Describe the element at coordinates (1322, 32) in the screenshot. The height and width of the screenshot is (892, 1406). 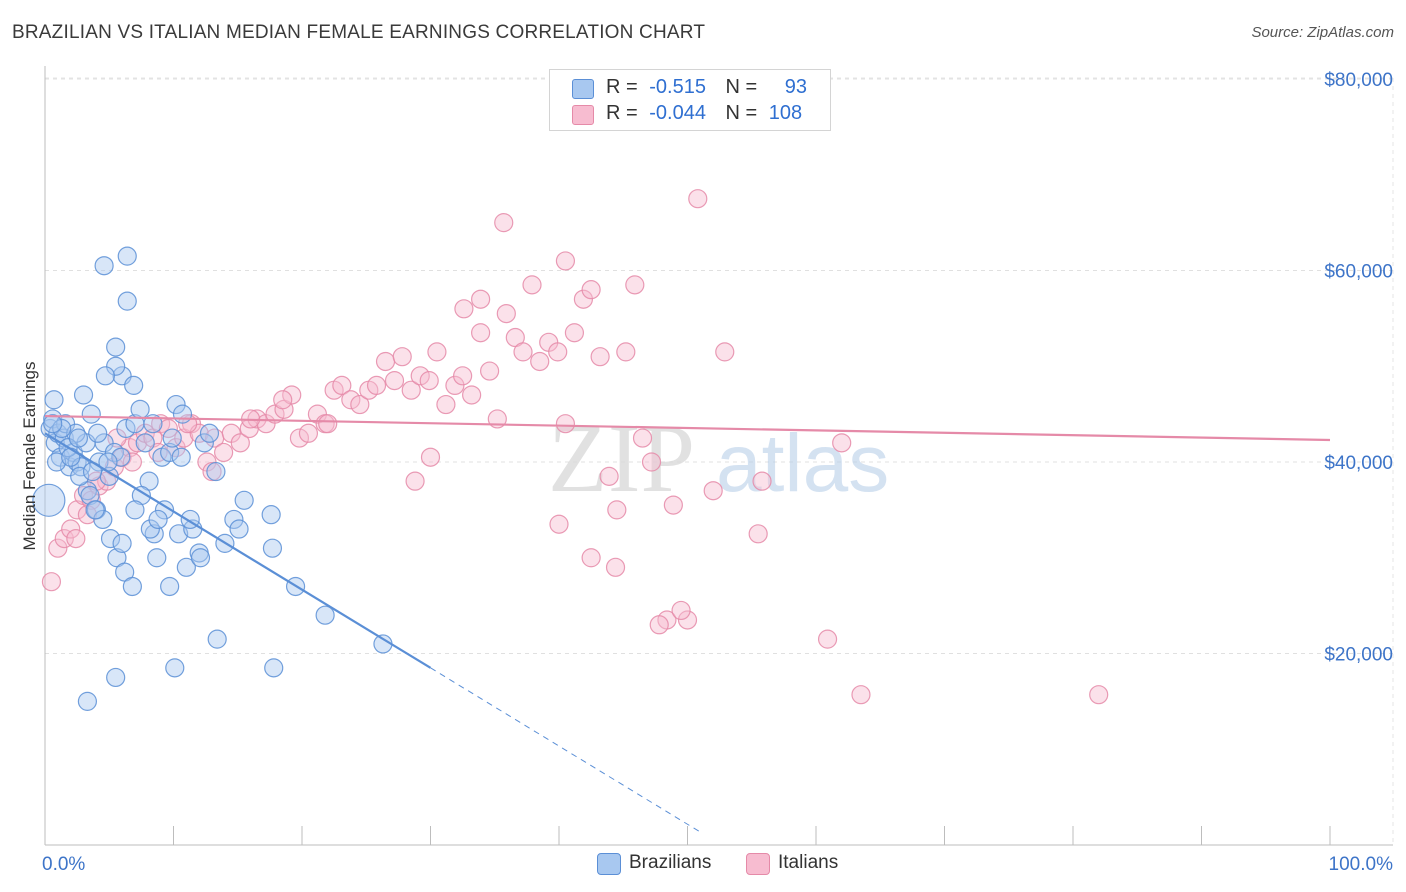
I see `chart-source: Source: ZipAtlas.com` at that location.